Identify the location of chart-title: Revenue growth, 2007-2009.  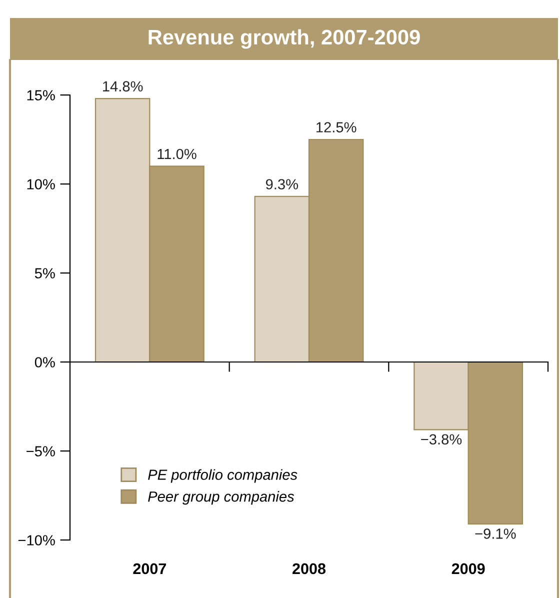
(284, 39).